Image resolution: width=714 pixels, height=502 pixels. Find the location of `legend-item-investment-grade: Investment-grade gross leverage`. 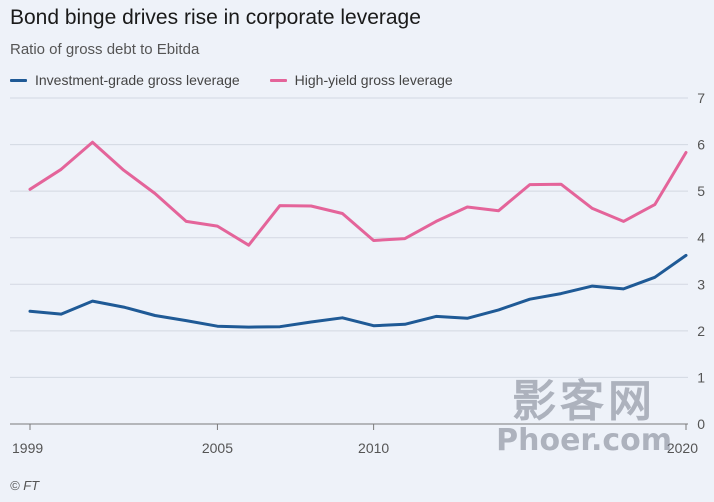

legend-item-investment-grade: Investment-grade gross leverage is located at coordinates (125, 80).